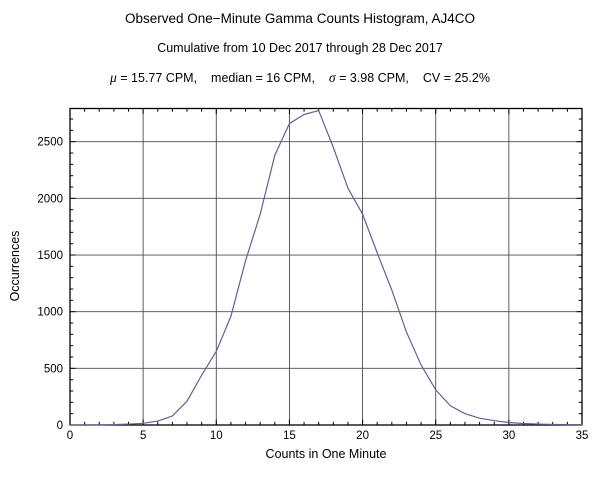  What do you see at coordinates (368, 77) in the screenshot?
I see `stats-segment: σ = 3.98 CPM,` at bounding box center [368, 77].